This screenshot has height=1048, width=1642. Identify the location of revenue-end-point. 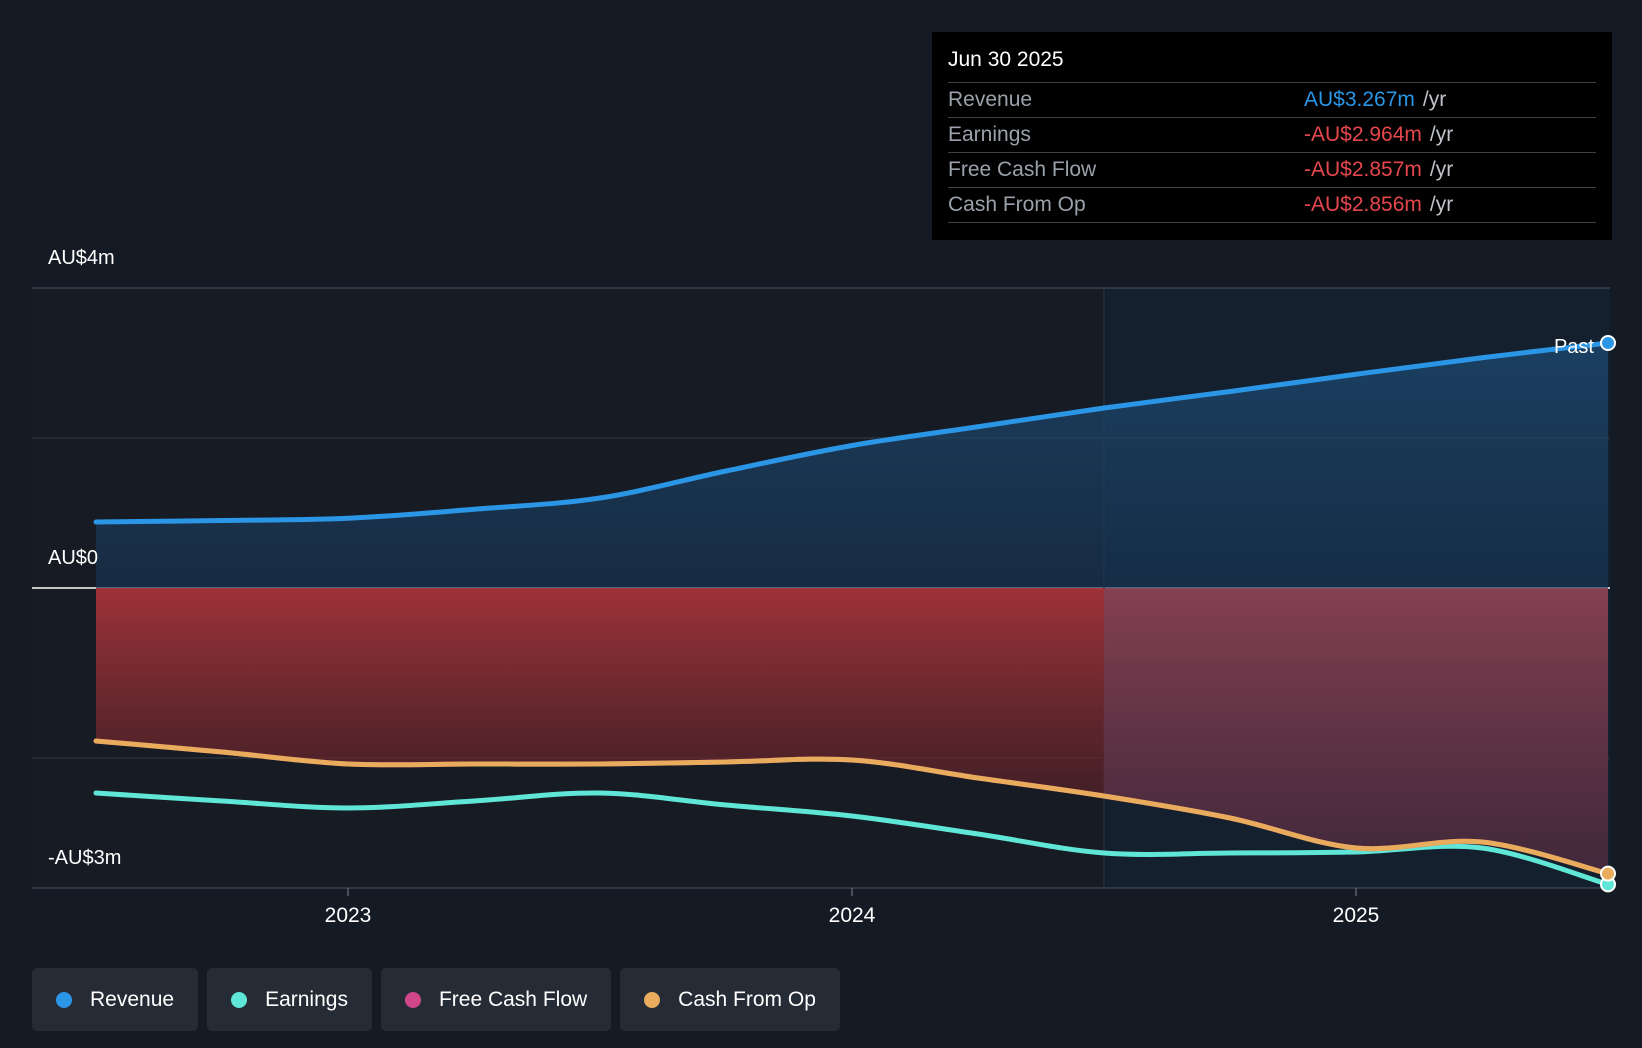
(1608, 342).